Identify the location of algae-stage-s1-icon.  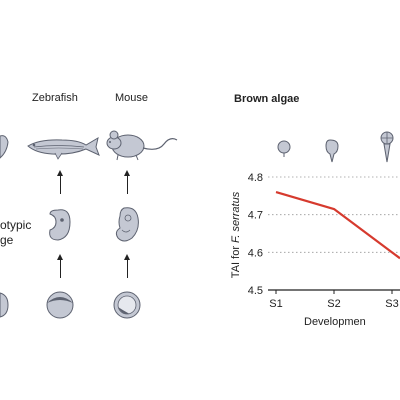
(284, 148).